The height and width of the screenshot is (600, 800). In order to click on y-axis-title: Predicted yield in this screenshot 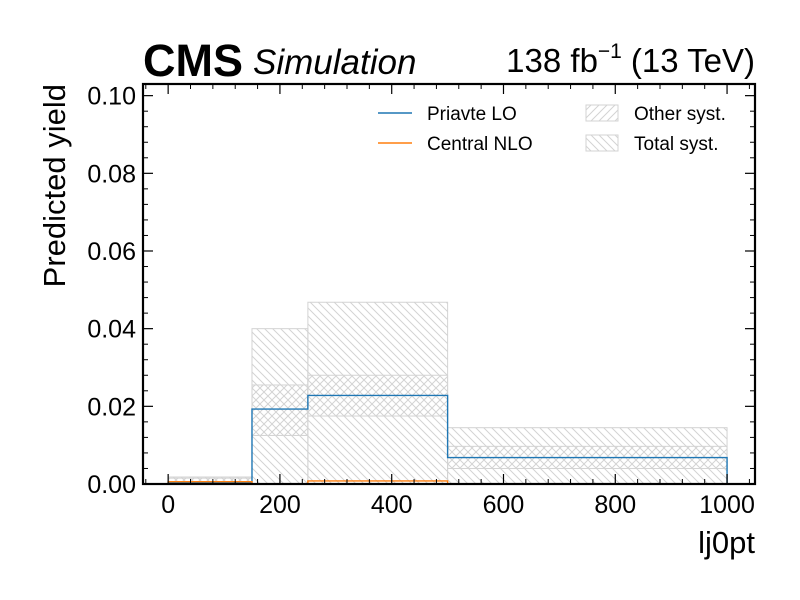, I will do `click(54, 185)`.